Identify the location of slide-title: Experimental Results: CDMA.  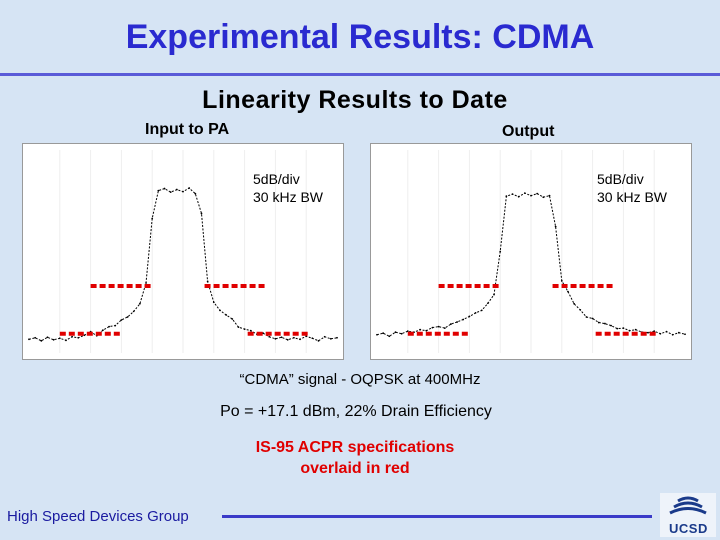
(360, 37).